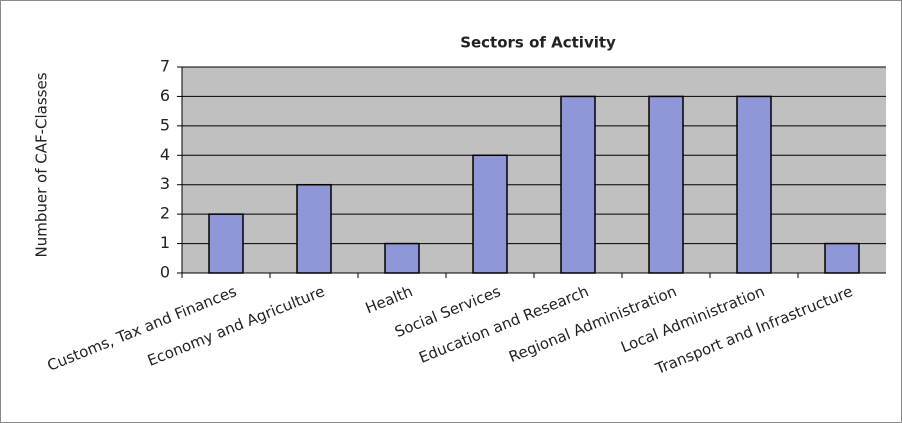  Describe the element at coordinates (165, 66) in the screenshot. I see `y-tick-label: 7` at that location.